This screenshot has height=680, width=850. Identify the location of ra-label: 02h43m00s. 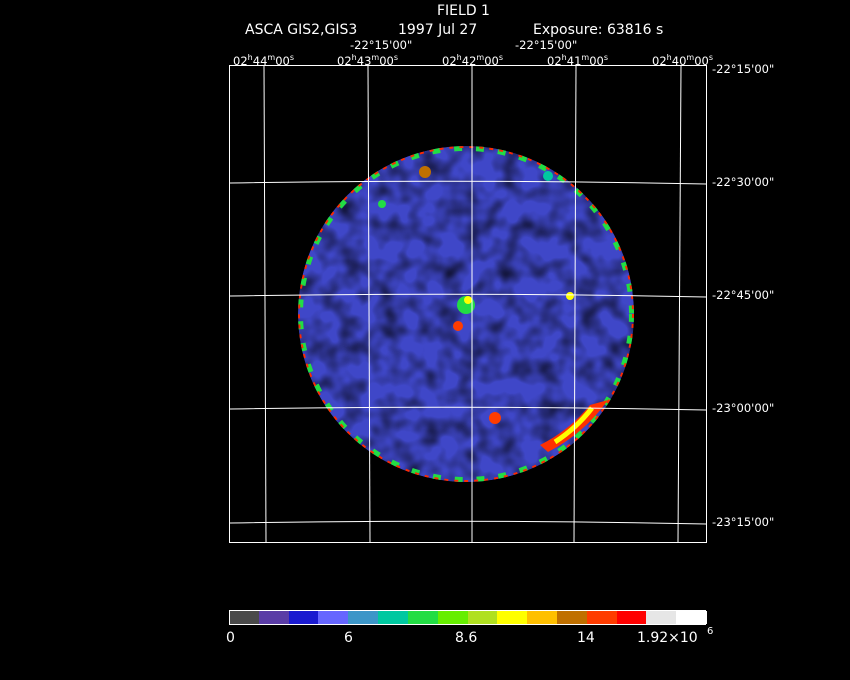
(368, 60).